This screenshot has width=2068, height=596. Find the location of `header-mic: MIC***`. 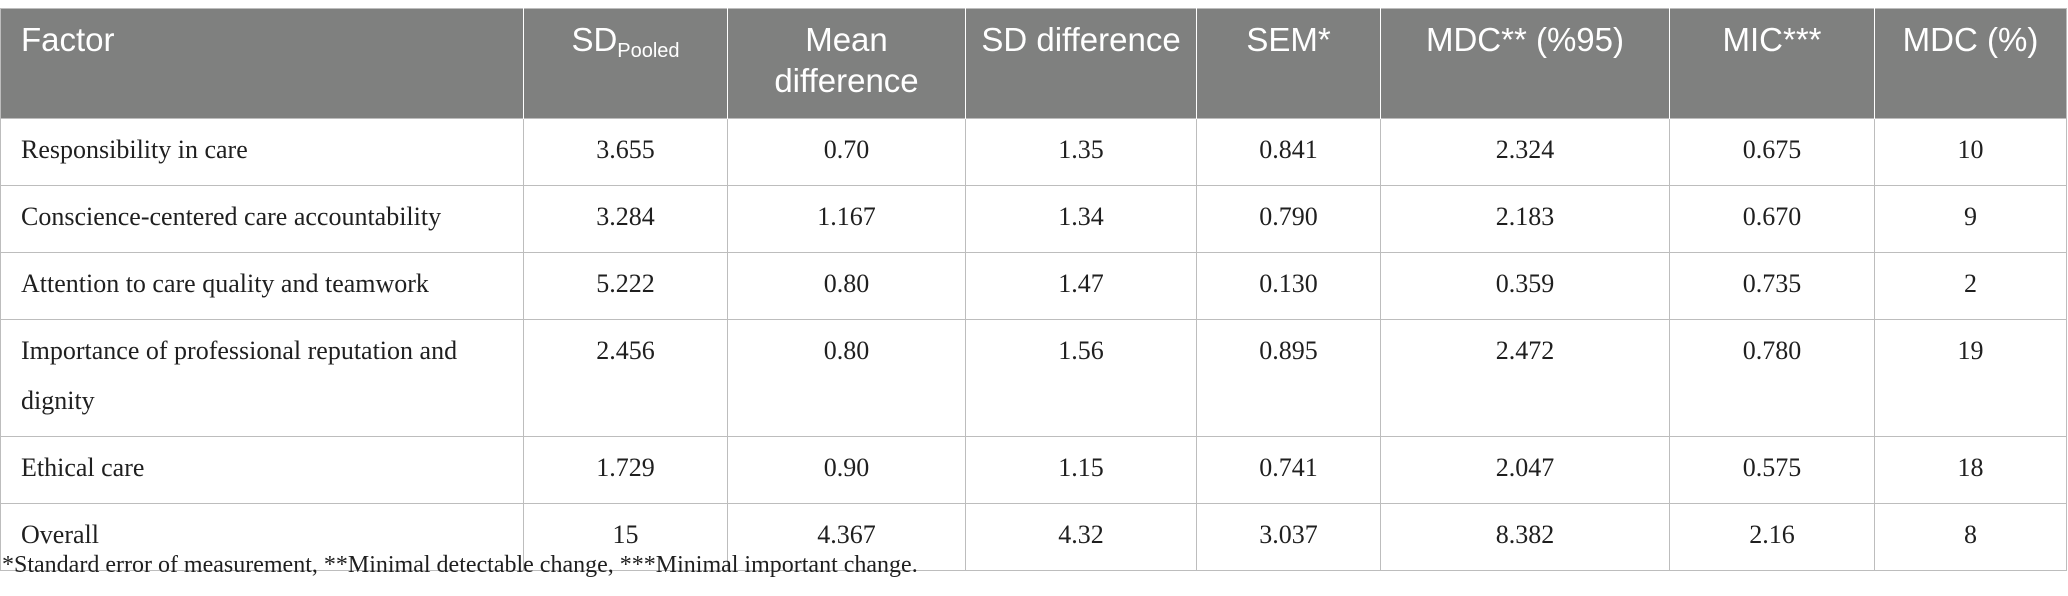

header-mic: MIC*** is located at coordinates (1772, 63).